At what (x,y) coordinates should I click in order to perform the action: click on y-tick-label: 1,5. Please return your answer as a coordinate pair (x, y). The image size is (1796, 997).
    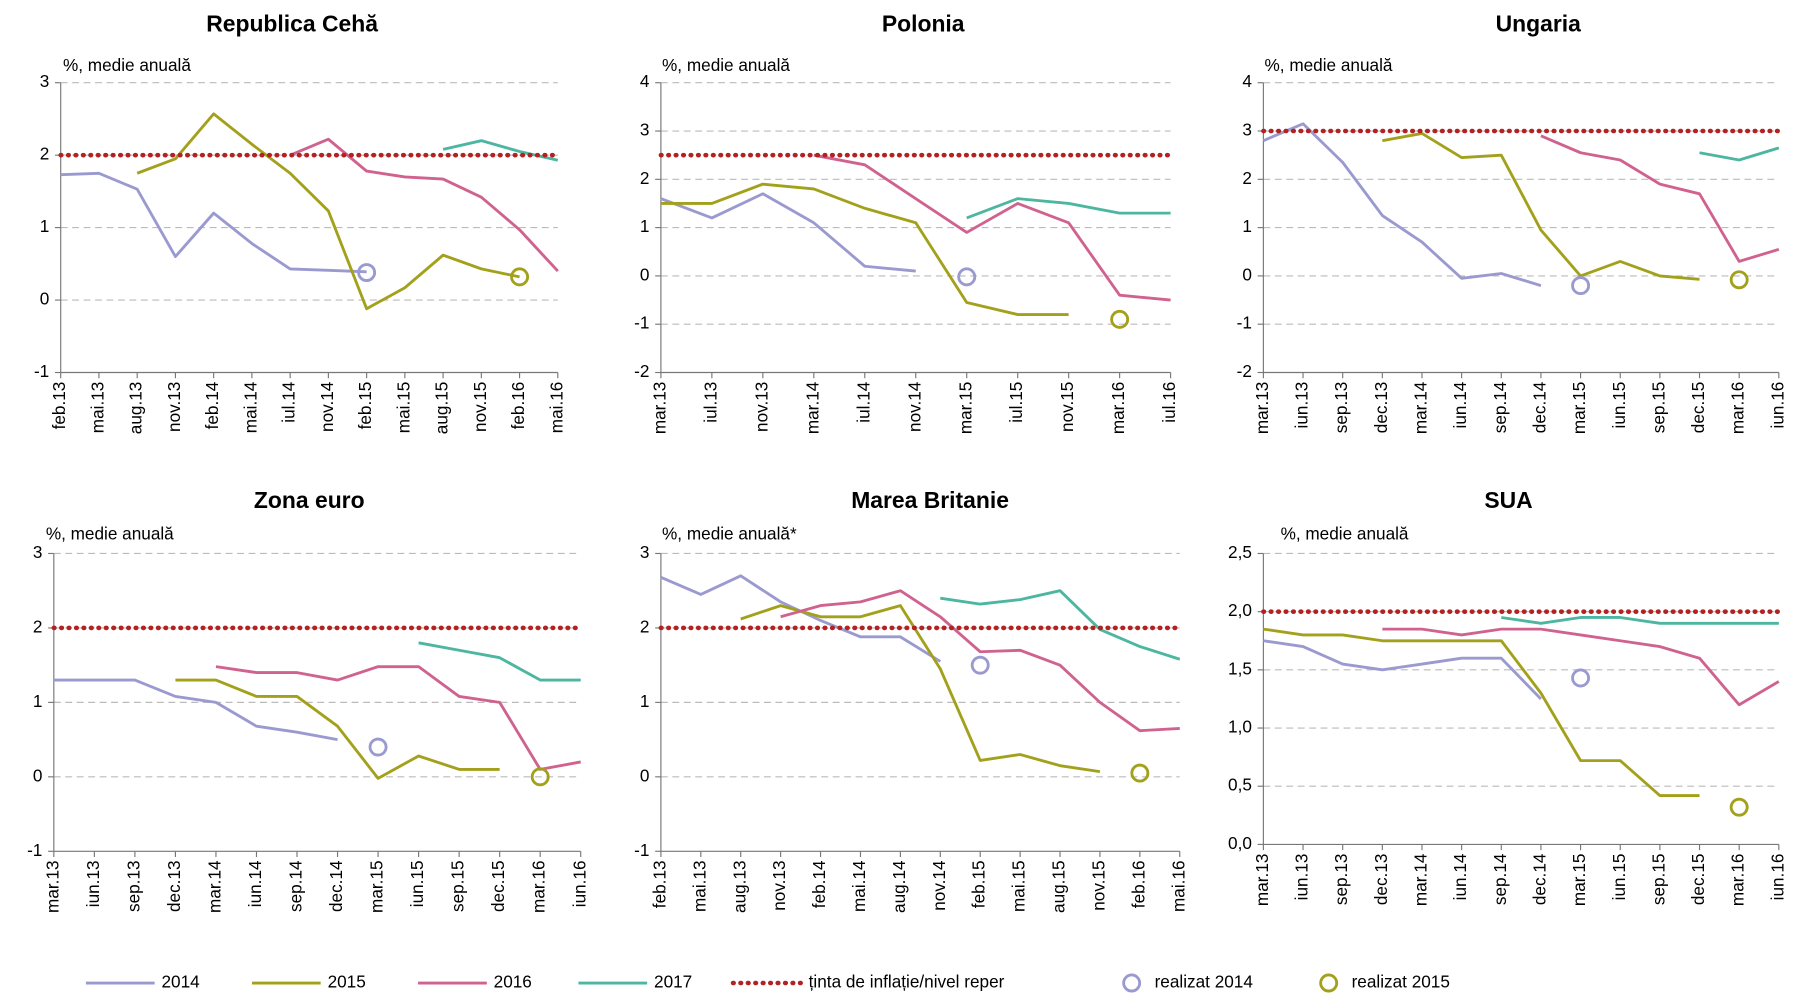
    Looking at the image, I should click on (1240, 668).